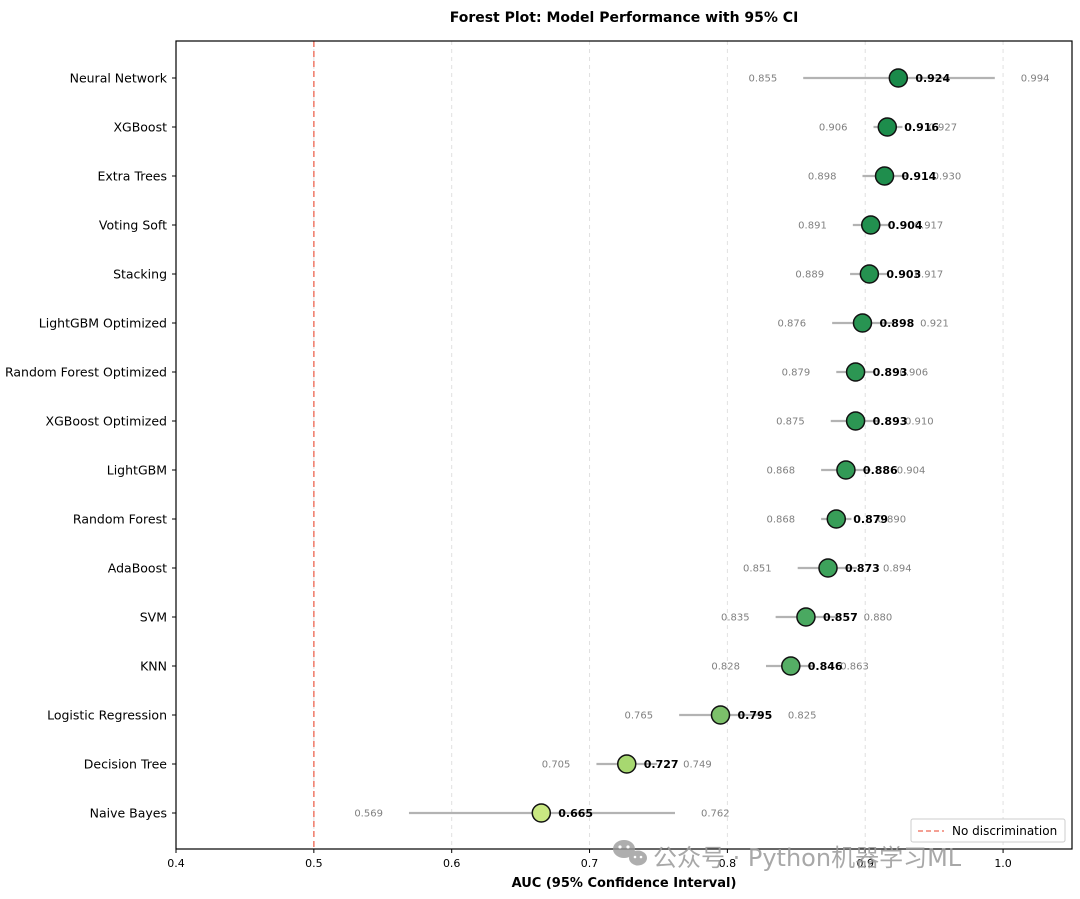 This screenshot has width=1080, height=899. What do you see at coordinates (697, 765) in the screenshot?
I see `ci-upper-label: 0.749` at bounding box center [697, 765].